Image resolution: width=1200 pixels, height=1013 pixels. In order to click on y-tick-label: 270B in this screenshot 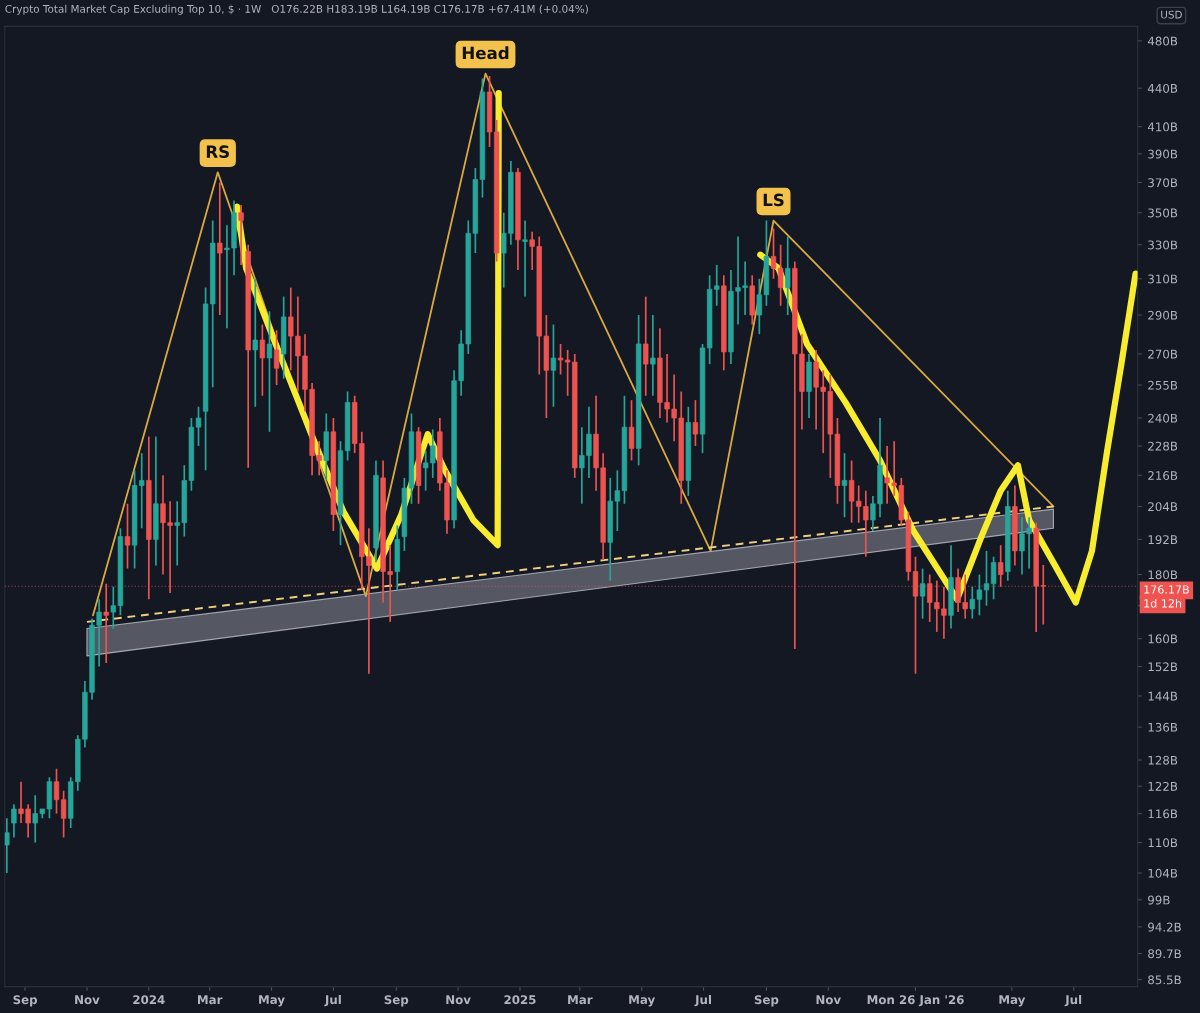, I will do `click(1163, 354)`.